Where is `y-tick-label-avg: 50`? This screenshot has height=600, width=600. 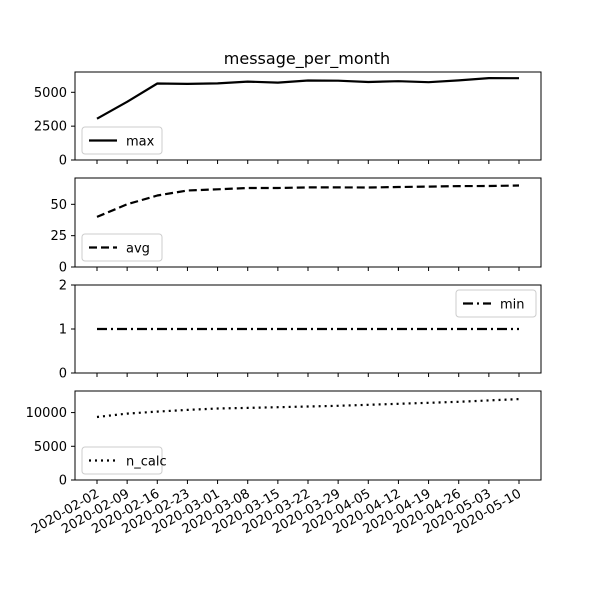 y-tick-label-avg: 50 is located at coordinates (58, 205).